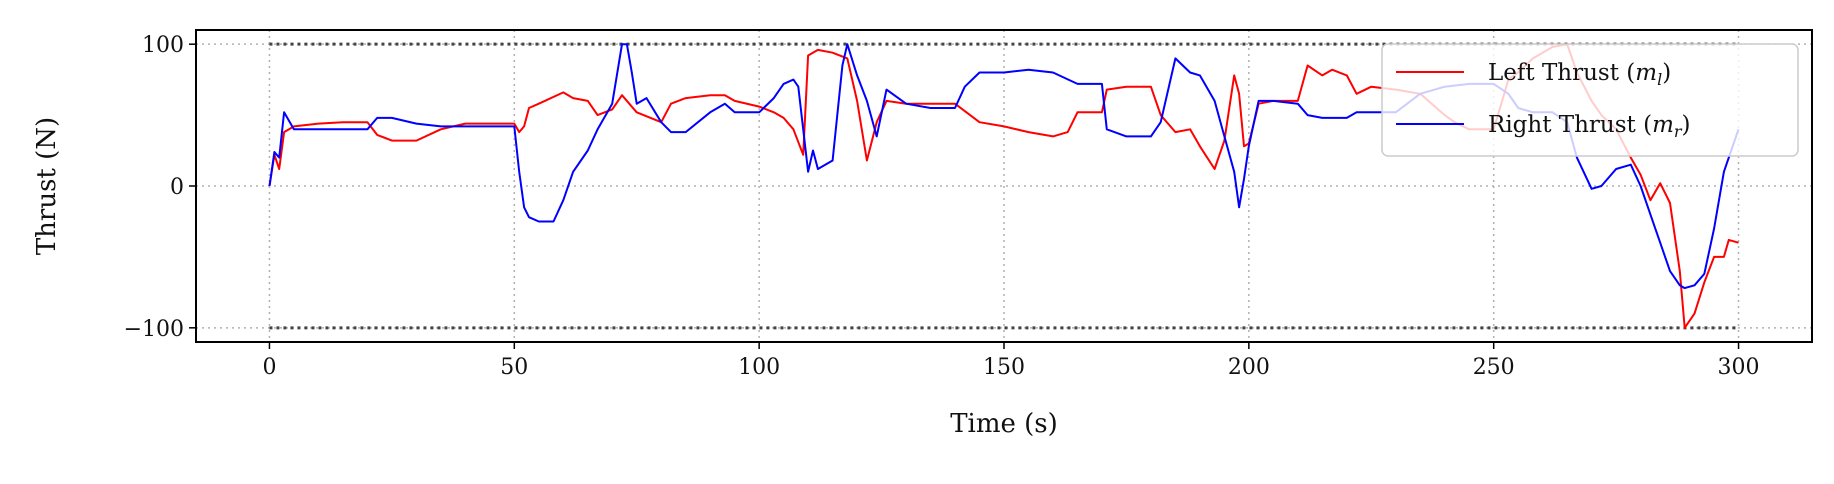  What do you see at coordinates (1494, 367) in the screenshot?
I see `x-tick-label: 250` at bounding box center [1494, 367].